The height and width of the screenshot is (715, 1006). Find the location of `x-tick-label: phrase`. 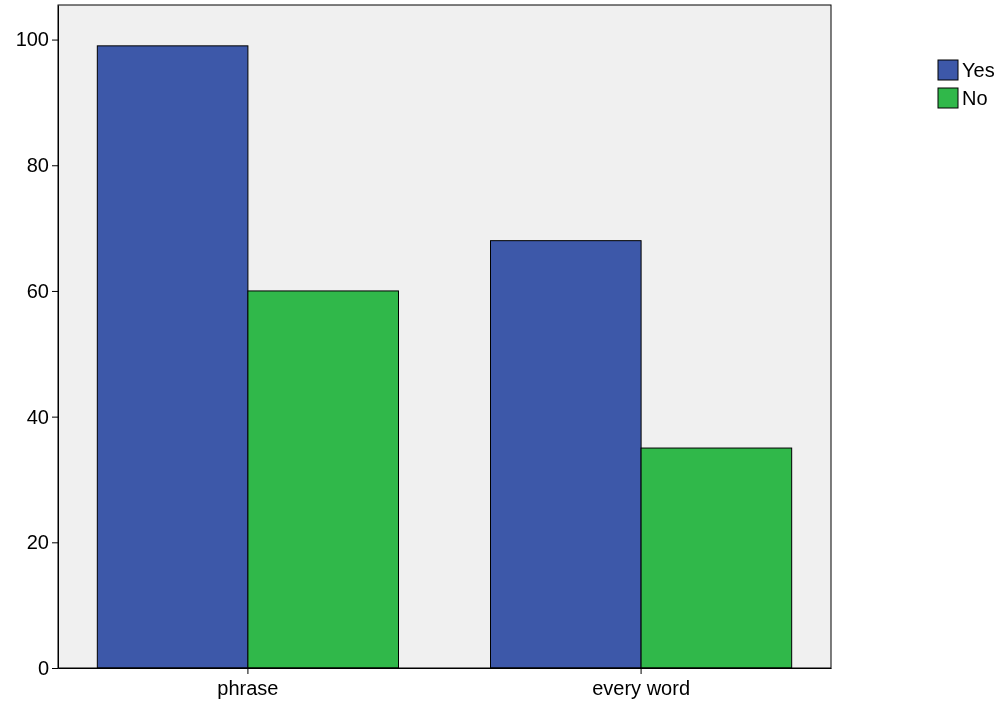

x-tick-label: phrase is located at coordinates (248, 688).